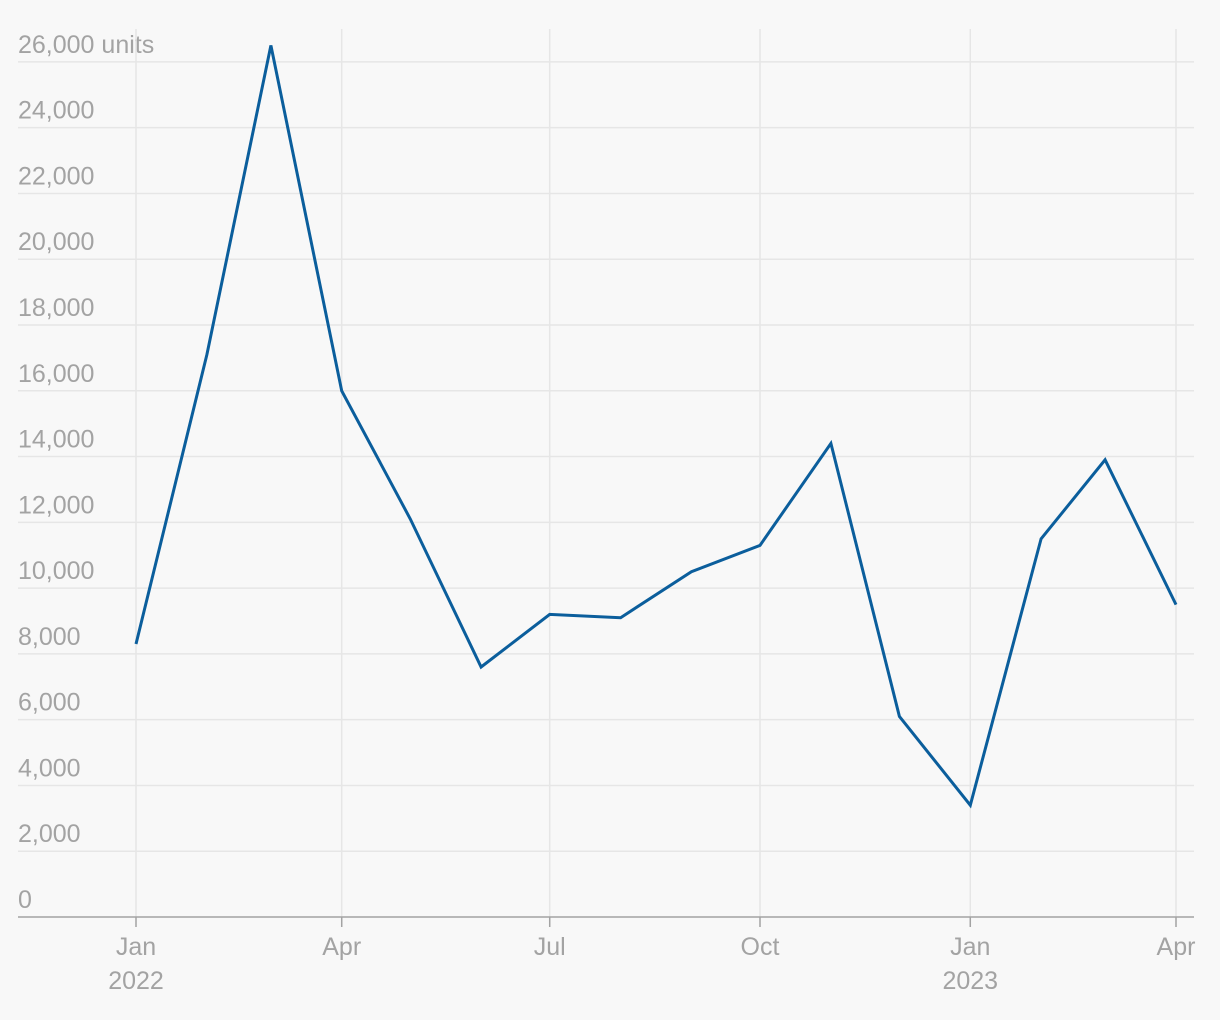  What do you see at coordinates (25, 900) in the screenshot?
I see `y-tick-label: 0` at bounding box center [25, 900].